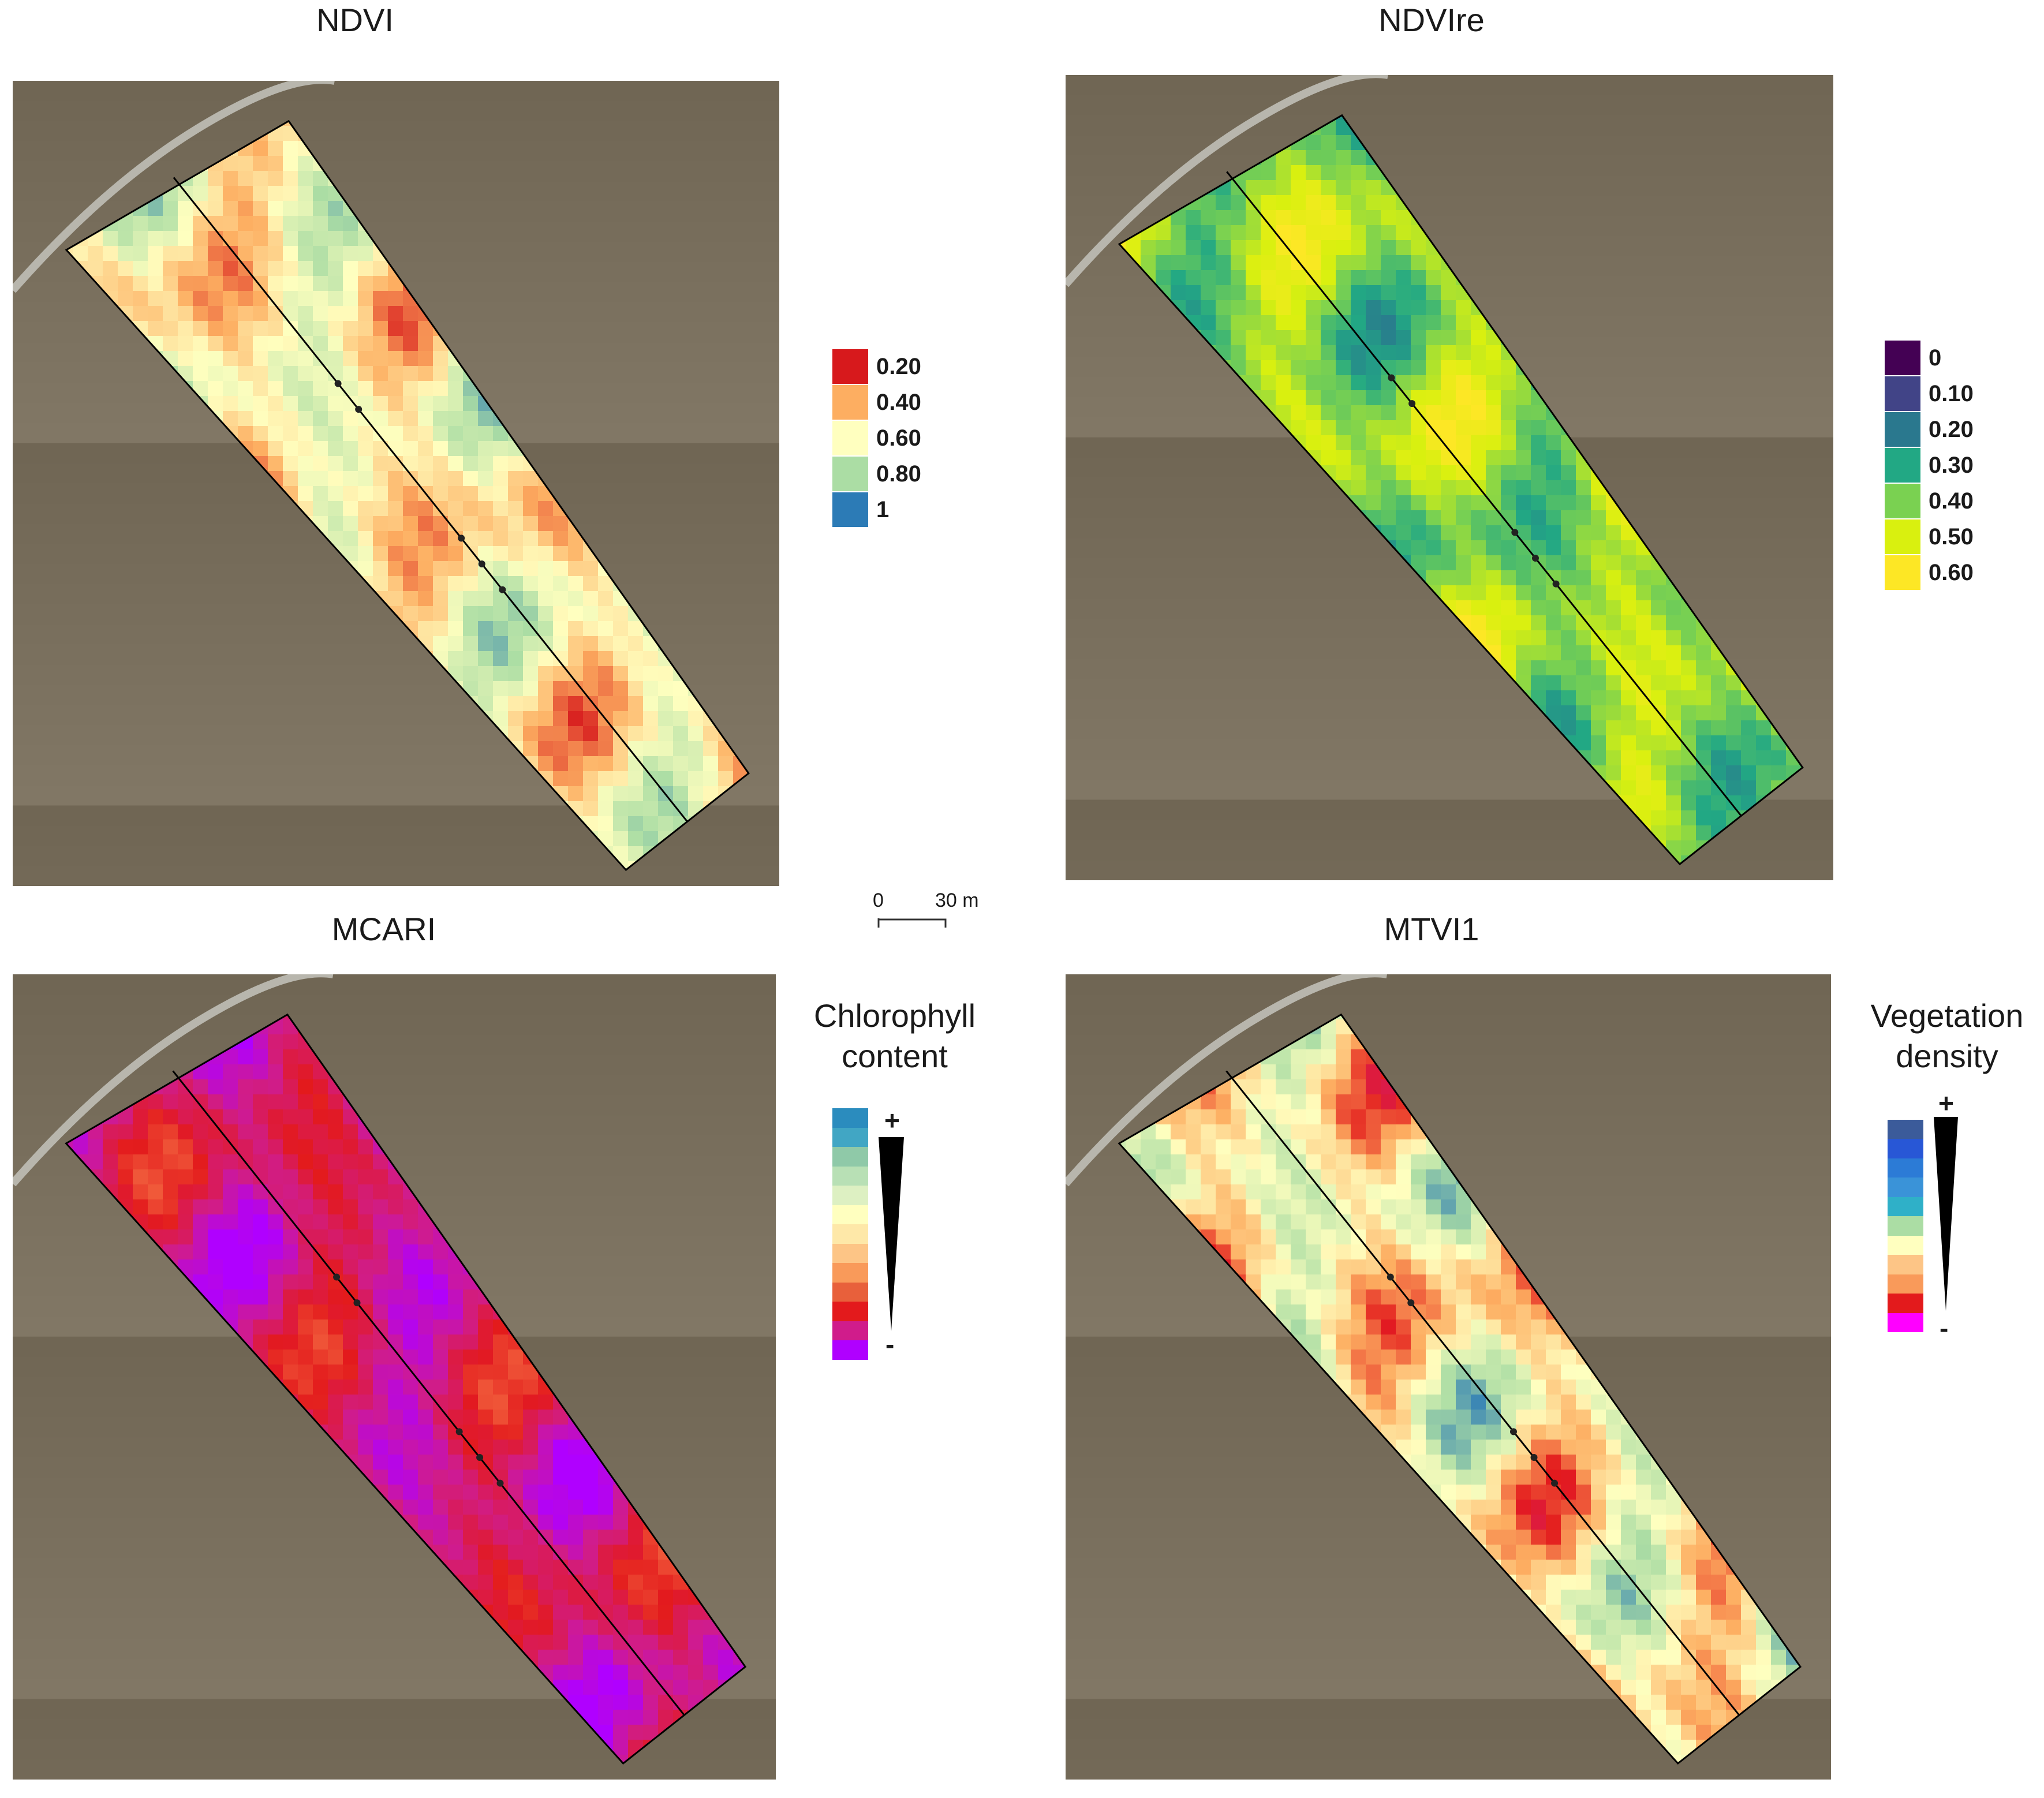 This screenshot has width=2044, height=1798. Describe the element at coordinates (1947, 1016) in the screenshot. I see `vegetation-title-line1: Vegetation` at that location.